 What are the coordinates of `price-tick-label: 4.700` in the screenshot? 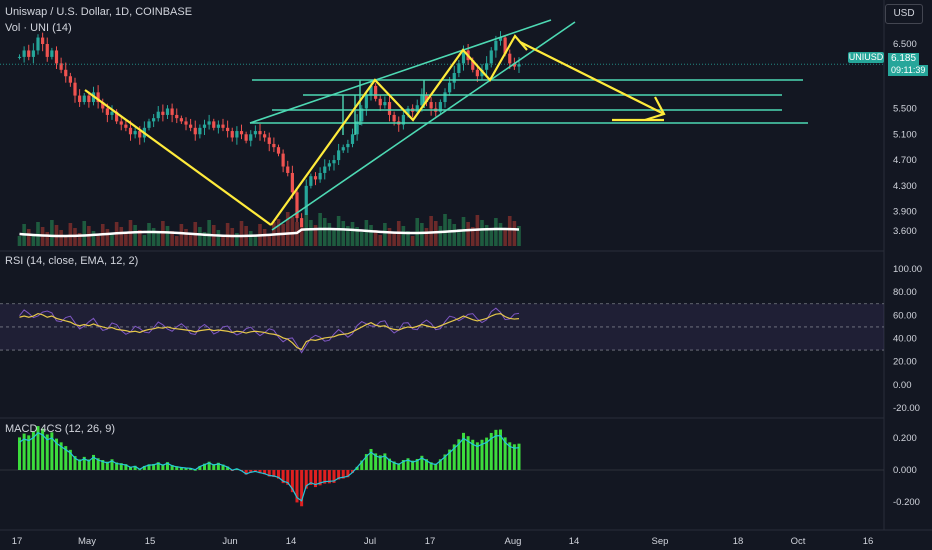 It's located at (905, 160).